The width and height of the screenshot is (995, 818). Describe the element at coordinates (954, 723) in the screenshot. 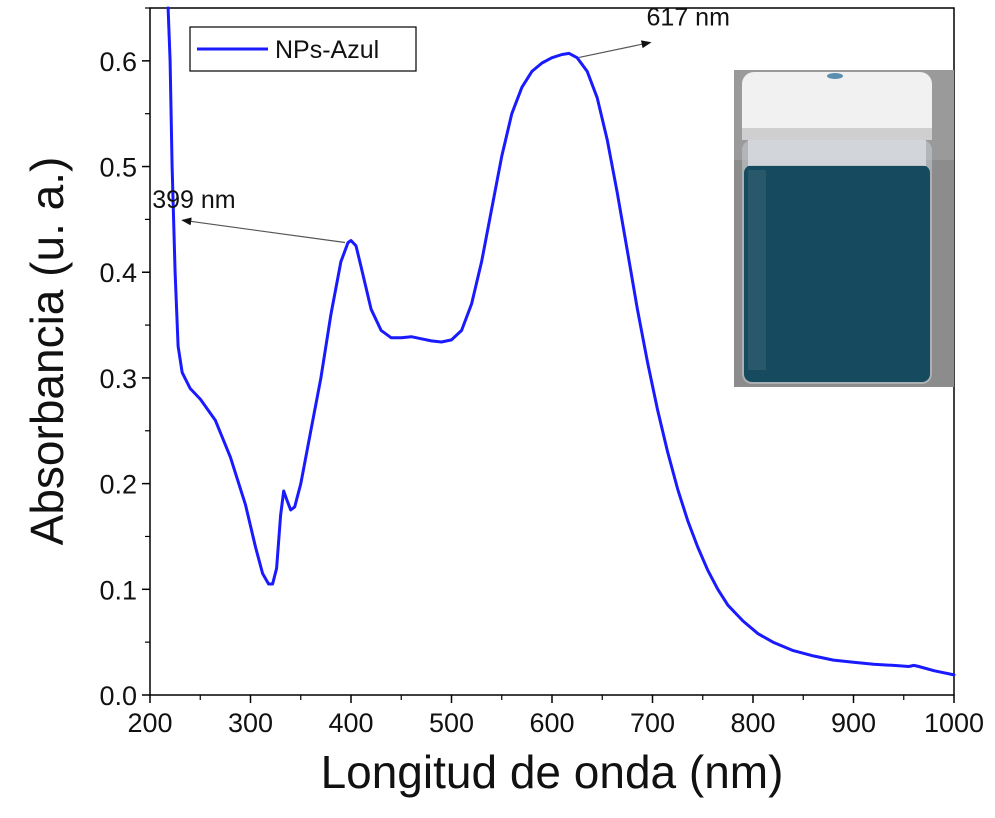

I see `x-tick-label: 1000` at that location.